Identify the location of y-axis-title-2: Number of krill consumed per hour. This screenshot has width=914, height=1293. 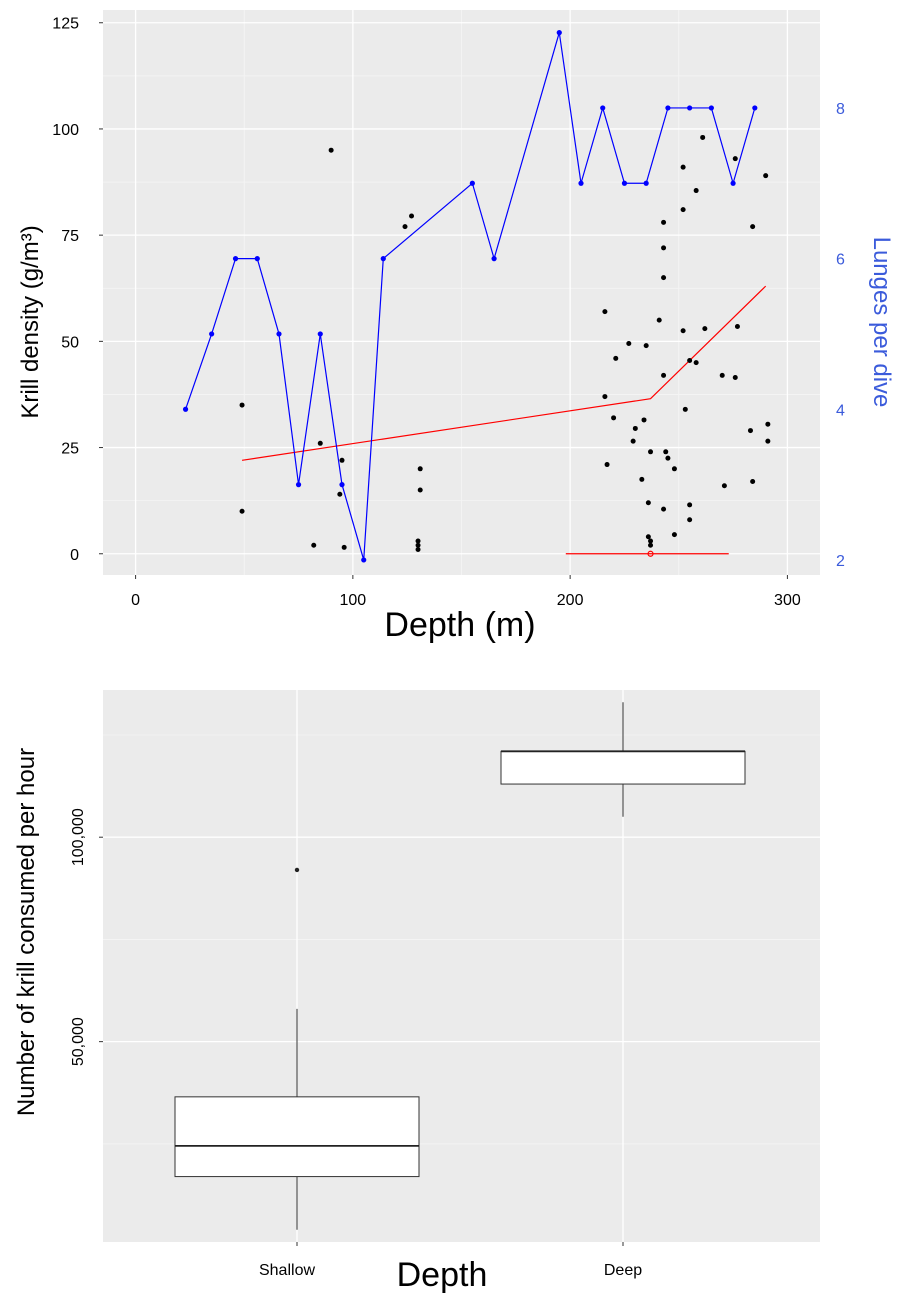
(26, 932).